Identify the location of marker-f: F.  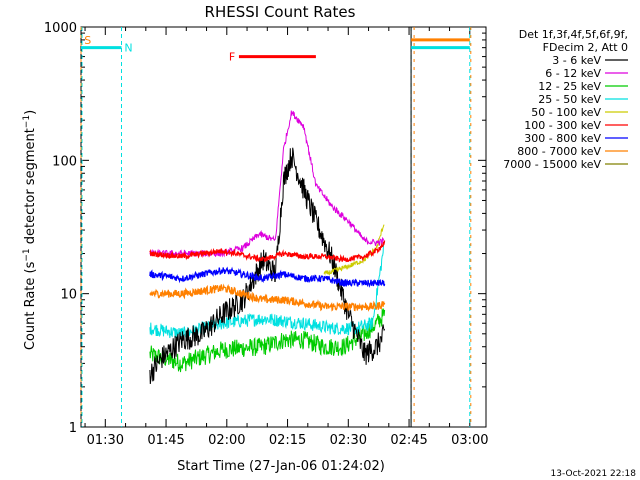
(232, 57).